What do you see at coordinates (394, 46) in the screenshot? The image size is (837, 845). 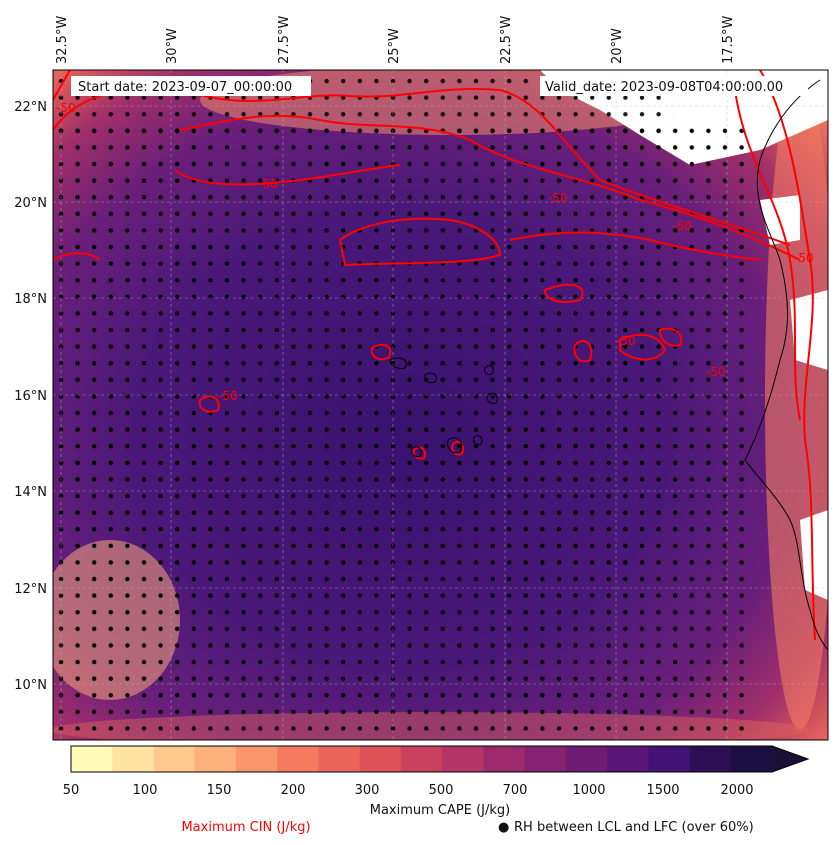 I see `lon-tick-label: 25°W` at bounding box center [394, 46].